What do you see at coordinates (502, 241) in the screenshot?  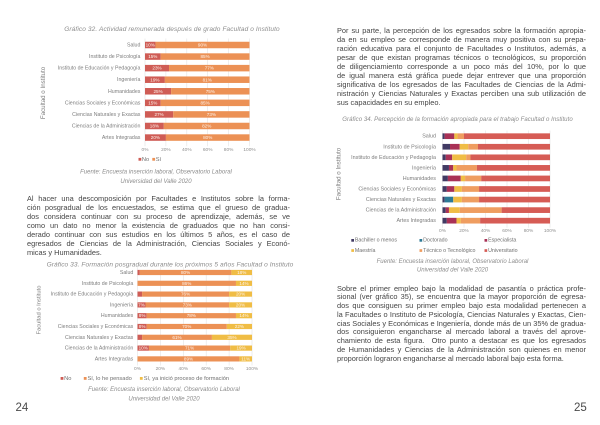 I see `svg-text: Especialista` at bounding box center [502, 241].